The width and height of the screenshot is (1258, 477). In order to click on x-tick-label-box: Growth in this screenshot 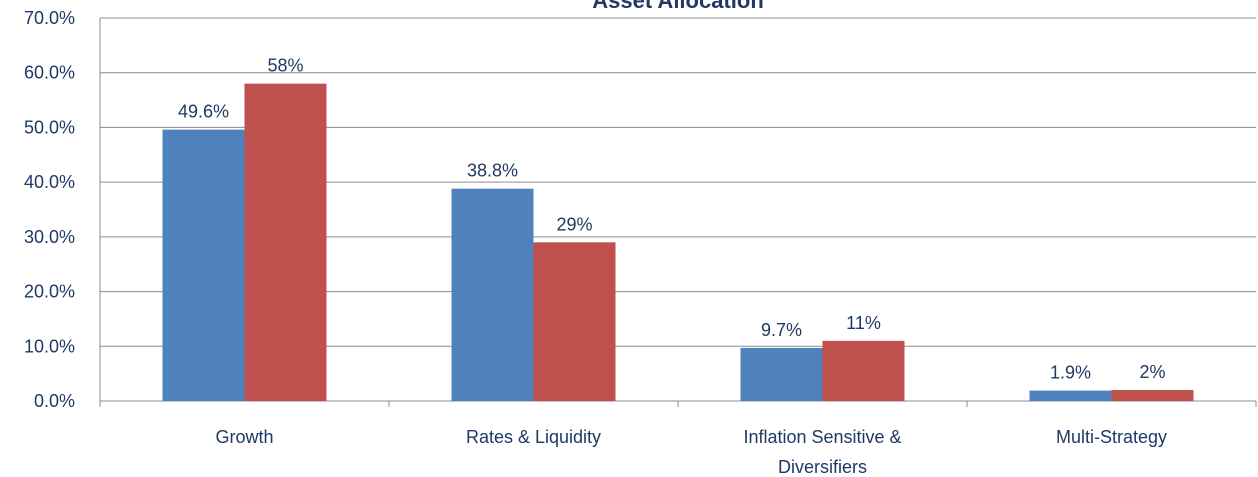, I will do `click(244, 437)`.